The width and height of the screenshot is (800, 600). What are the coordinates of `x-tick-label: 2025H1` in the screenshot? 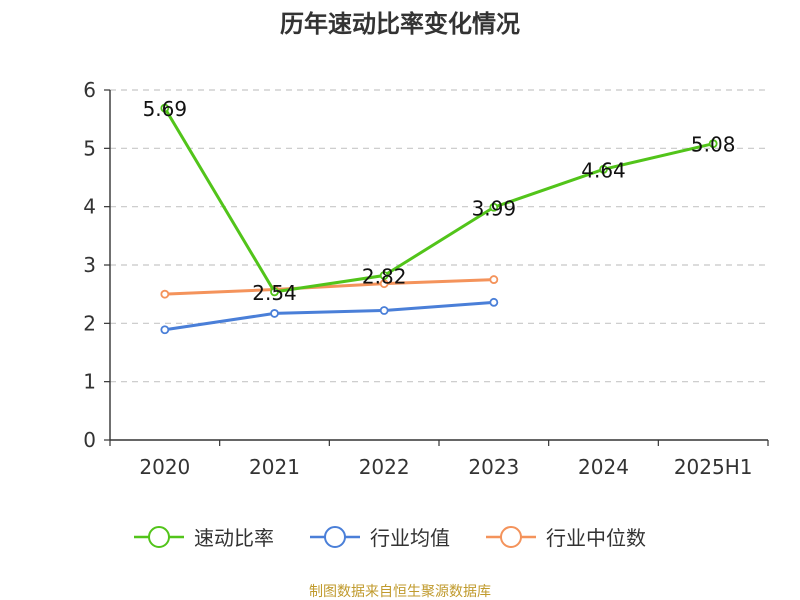 It's located at (713, 467).